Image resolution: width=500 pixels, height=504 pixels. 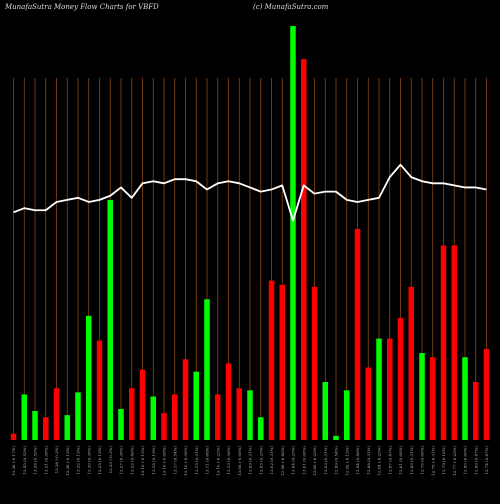 What do you see at coordinates (78, 460) in the screenshot?
I see `x-tick-label: 13.32 (0.15%)` at bounding box center [78, 460].